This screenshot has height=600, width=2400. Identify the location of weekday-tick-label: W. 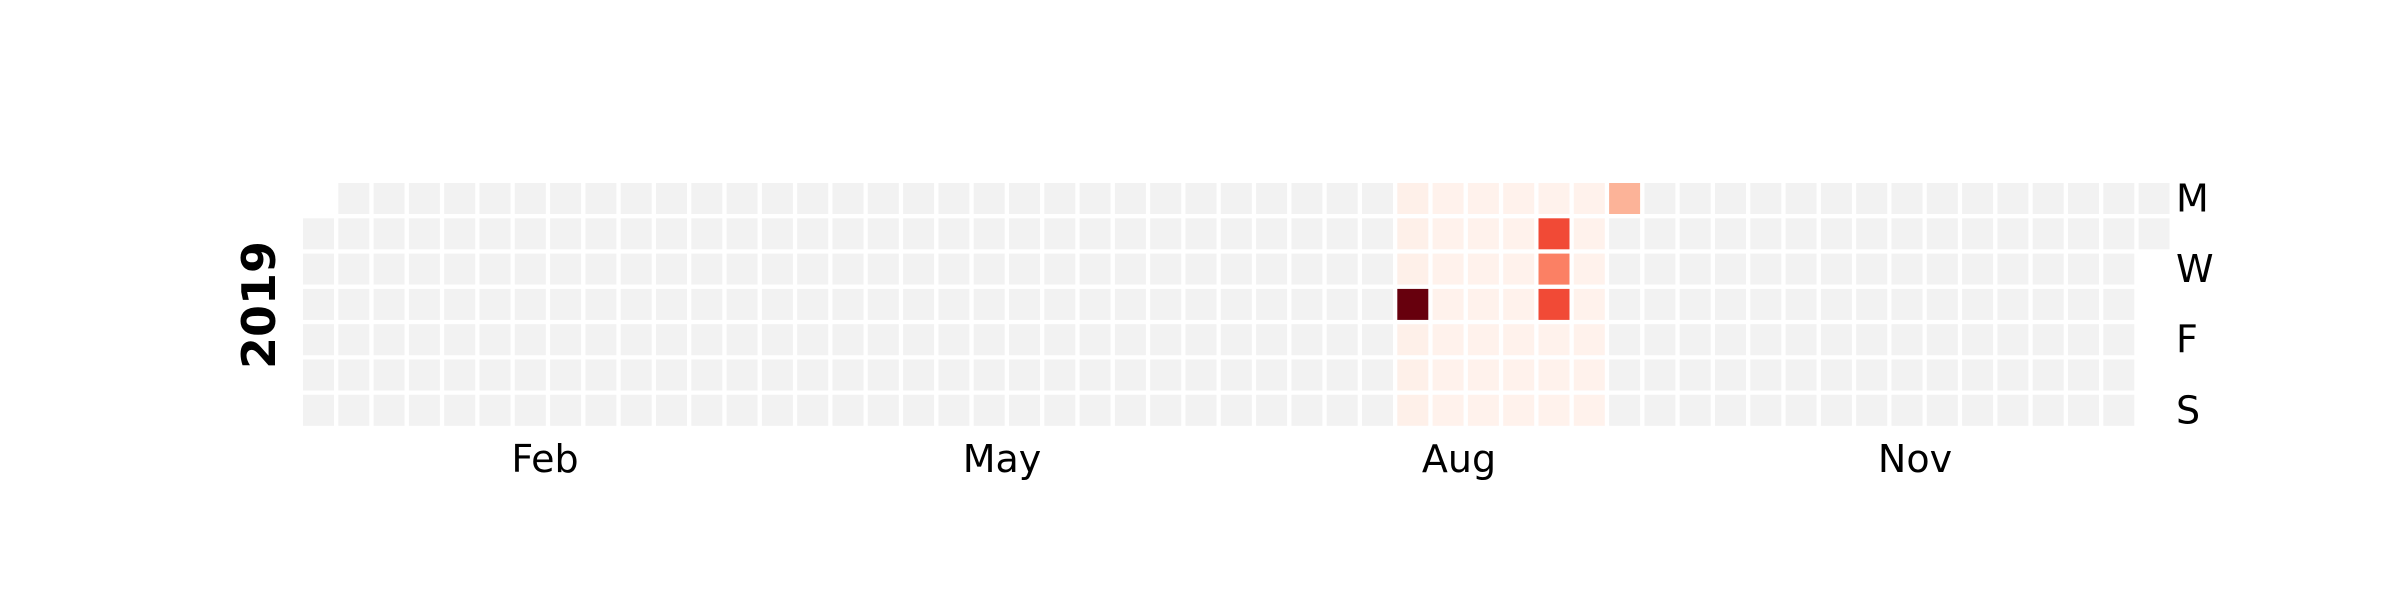
(2195, 269).